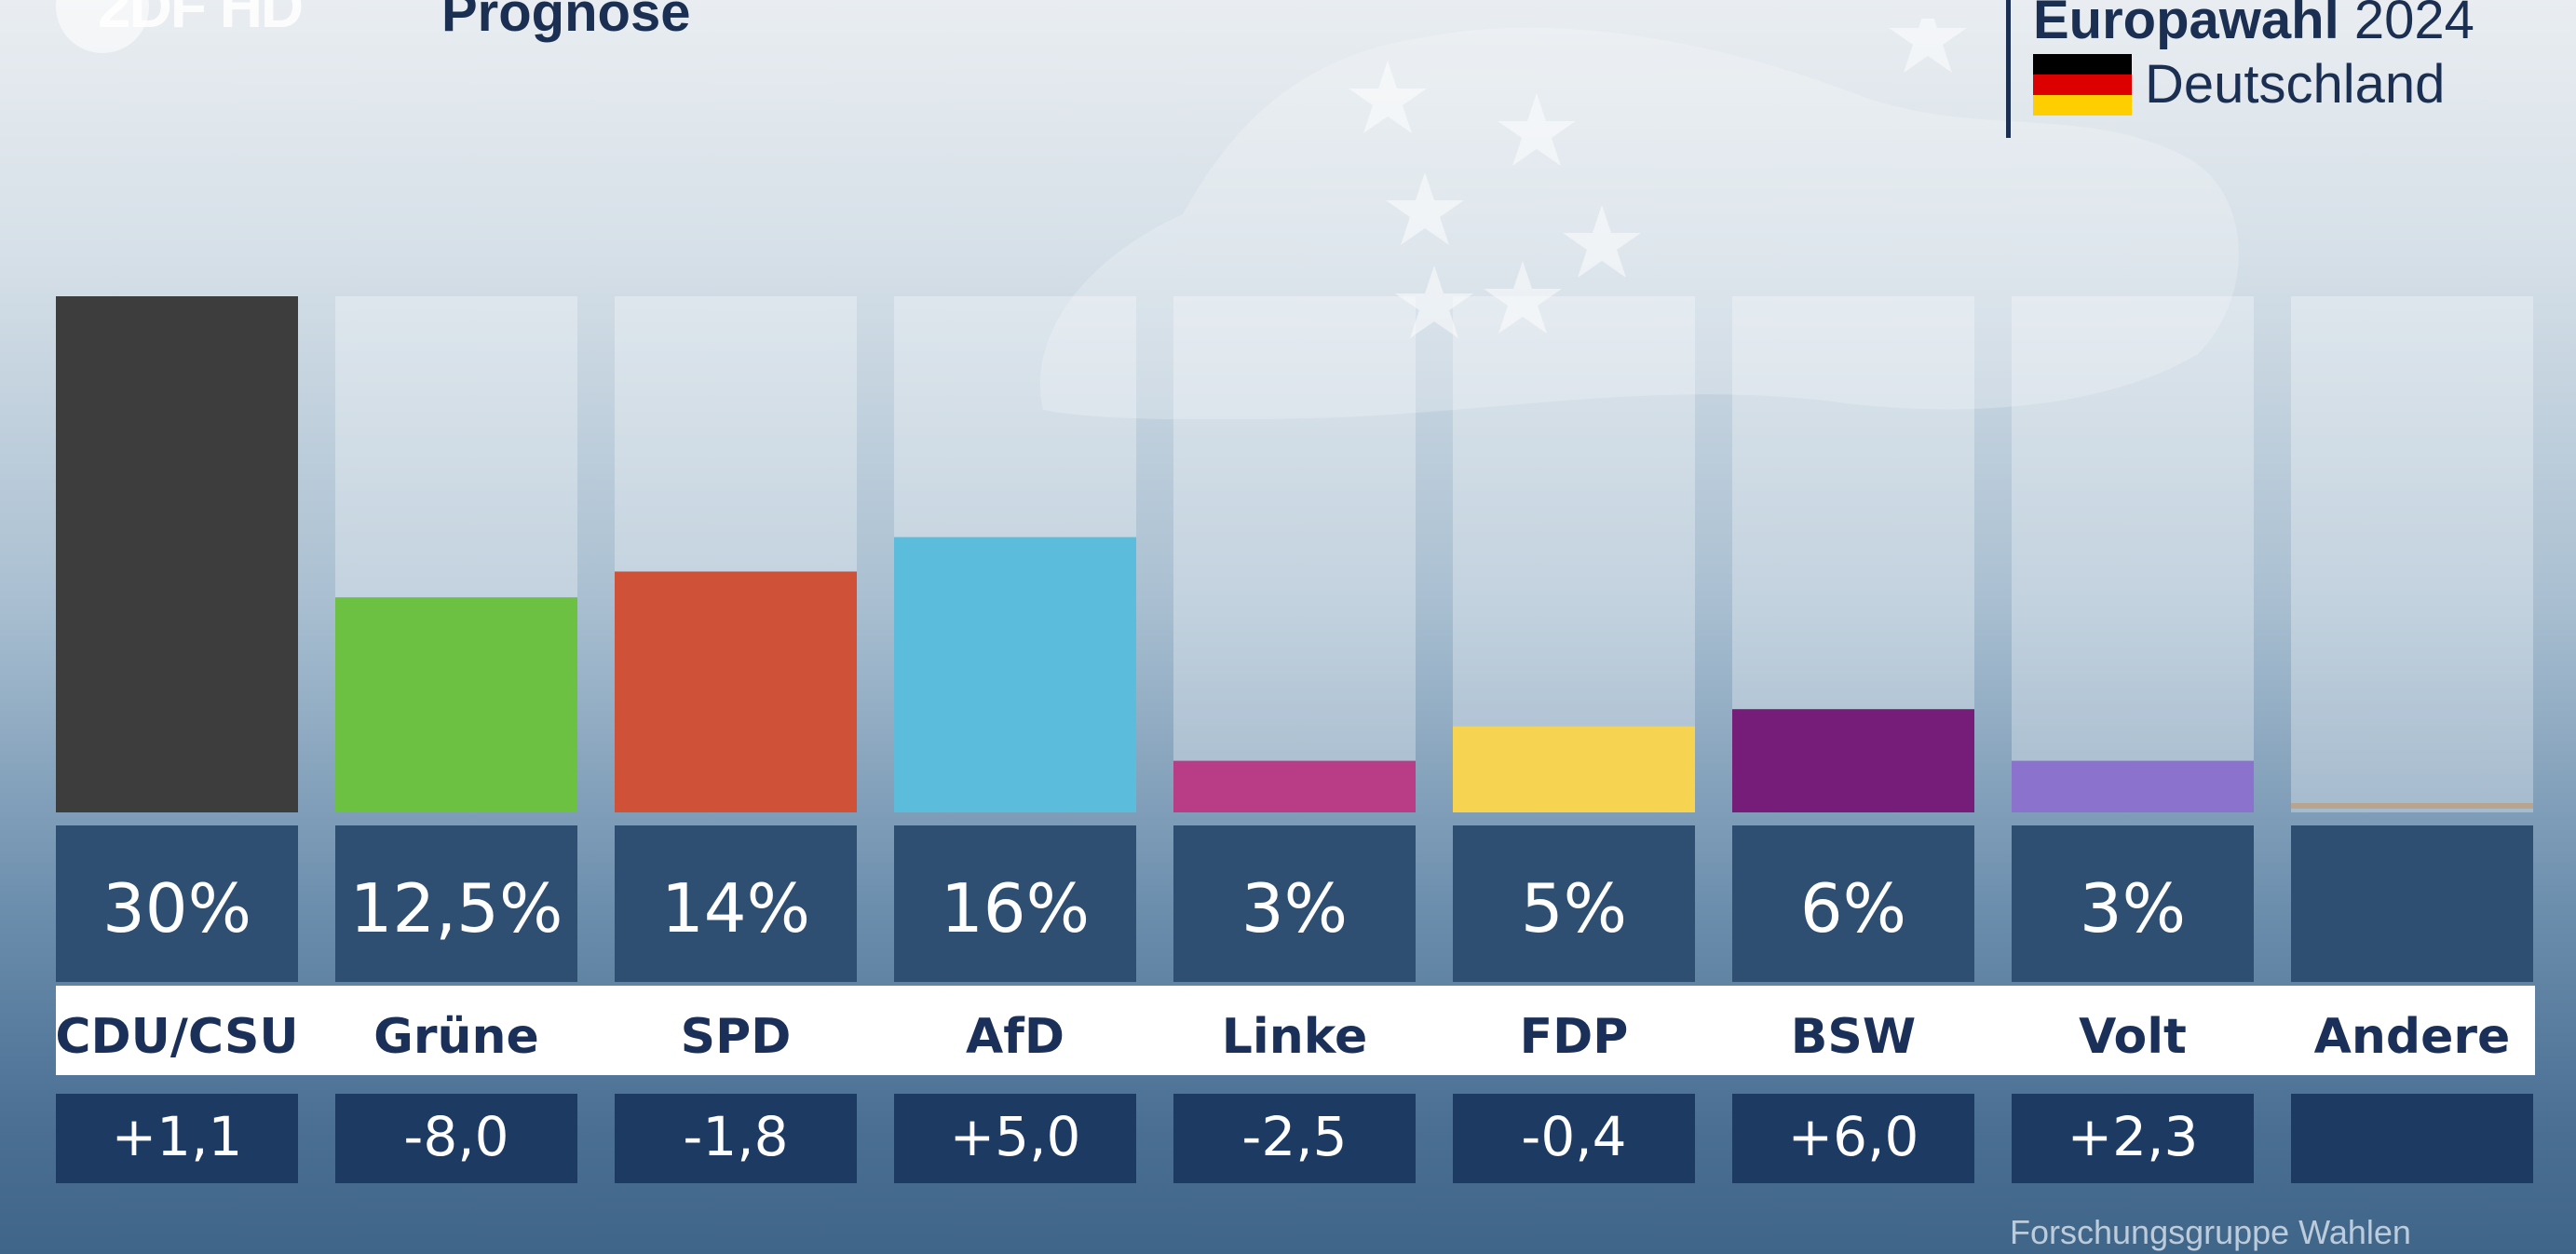 This screenshot has width=2576, height=1254. Describe the element at coordinates (2412, 904) in the screenshot. I see `value-box-andere` at that location.